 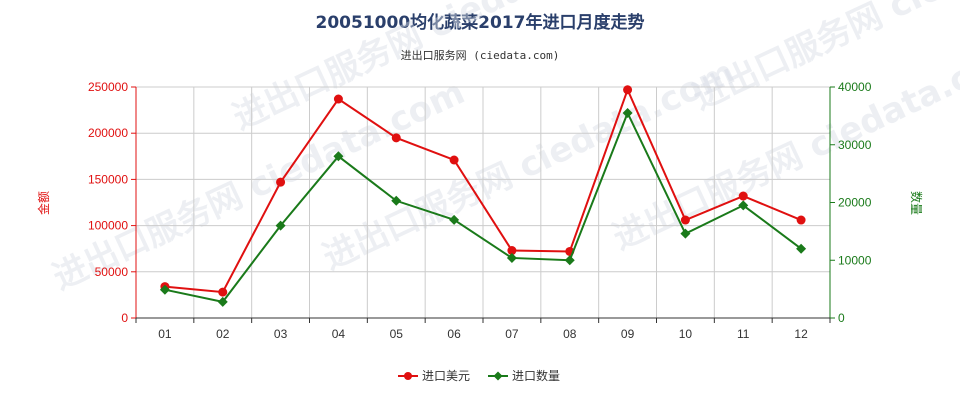 I want to click on y-tick-label-right: 10000, so click(x=855, y=260).